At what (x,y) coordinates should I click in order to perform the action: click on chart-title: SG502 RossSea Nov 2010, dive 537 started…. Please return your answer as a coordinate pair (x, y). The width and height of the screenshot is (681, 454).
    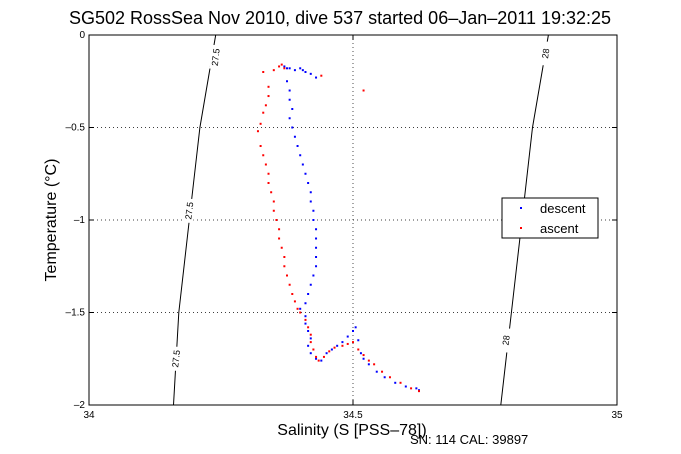
    Looking at the image, I should click on (340, 18).